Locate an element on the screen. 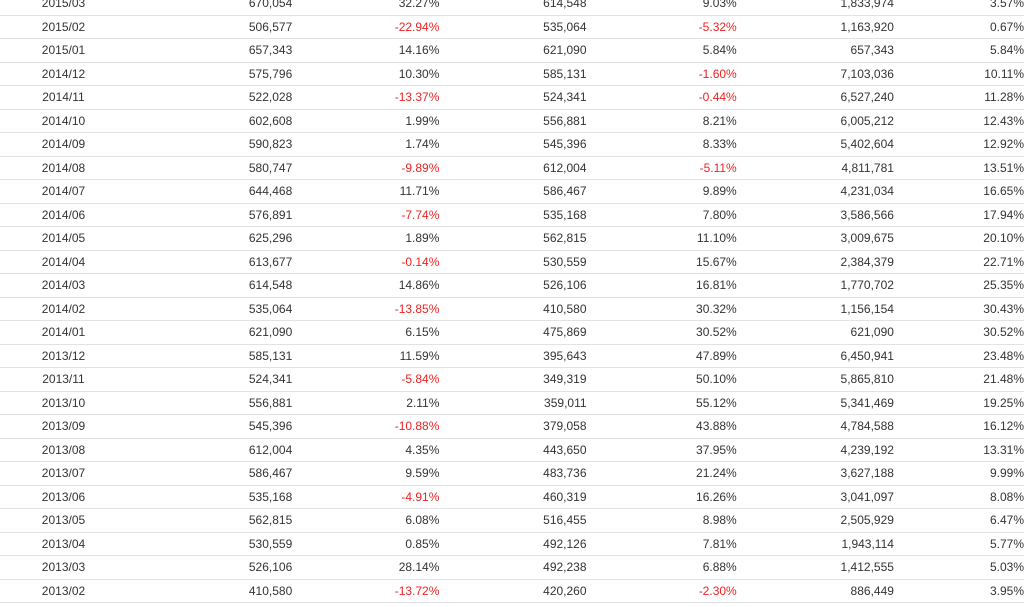 This screenshot has height=607, width=1024. change-a-cell: -0.14% is located at coordinates (366, 262).